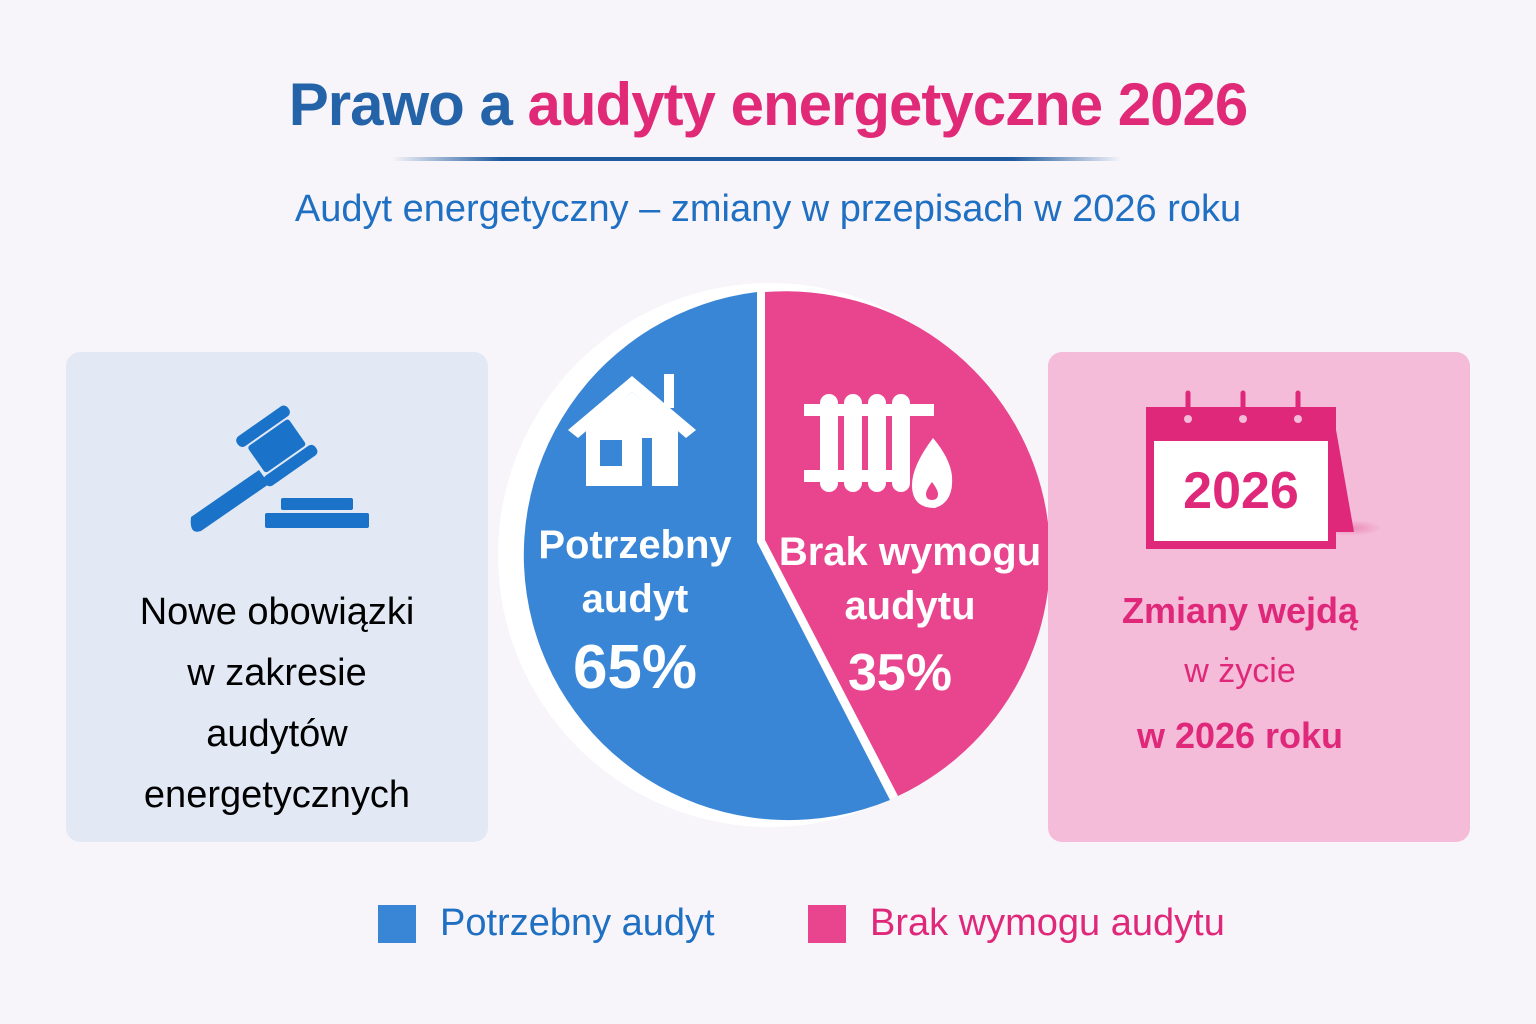  What do you see at coordinates (1047, 923) in the screenshot?
I see `legend-label: Brak wymogu audytu` at bounding box center [1047, 923].